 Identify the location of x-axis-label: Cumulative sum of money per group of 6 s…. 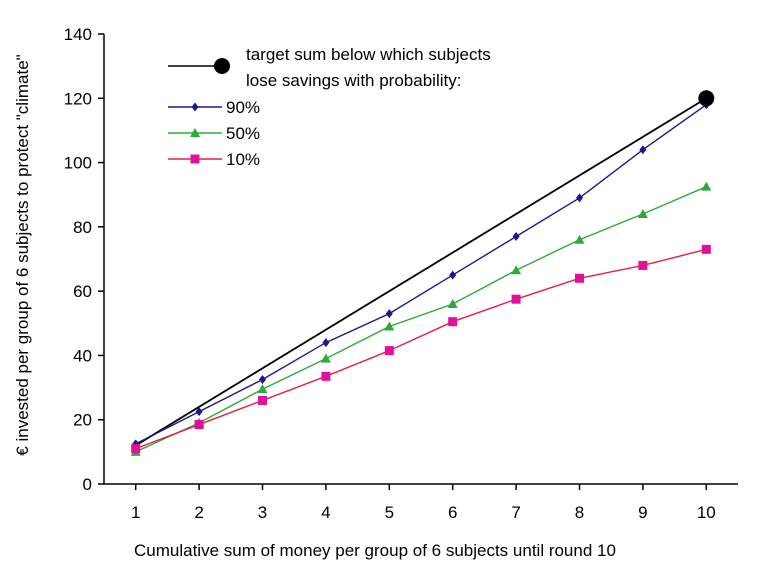
(375, 550).